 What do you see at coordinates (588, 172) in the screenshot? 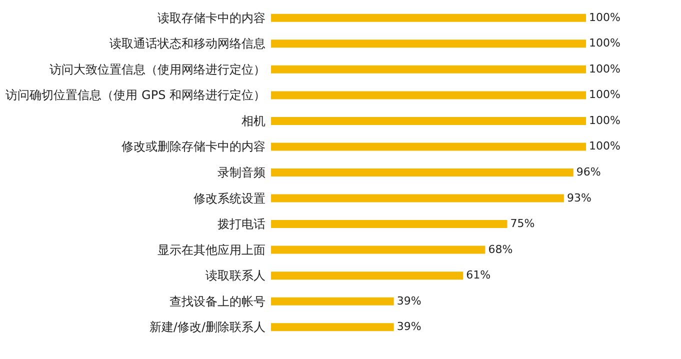
I see `data-label: 96%` at bounding box center [588, 172].